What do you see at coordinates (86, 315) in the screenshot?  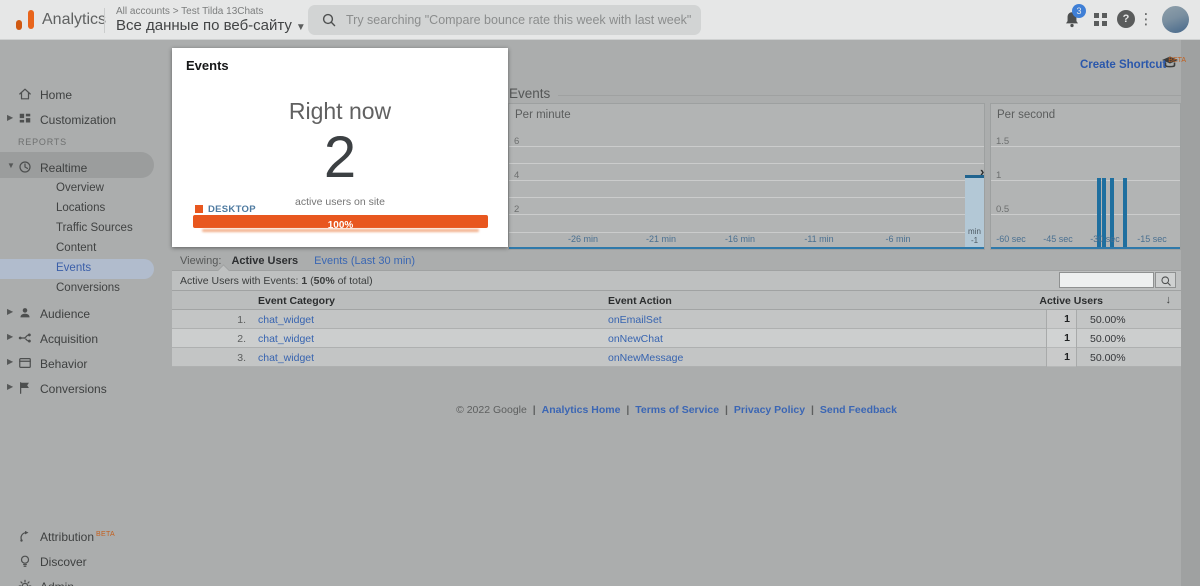 I see `sidebar-item-audience: ▶ Audience` at bounding box center [86, 315].